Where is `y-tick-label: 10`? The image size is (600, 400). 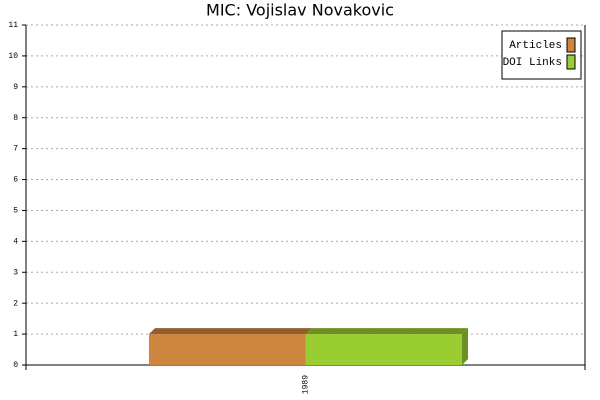
y-tick-label: 10 is located at coordinates (13, 56).